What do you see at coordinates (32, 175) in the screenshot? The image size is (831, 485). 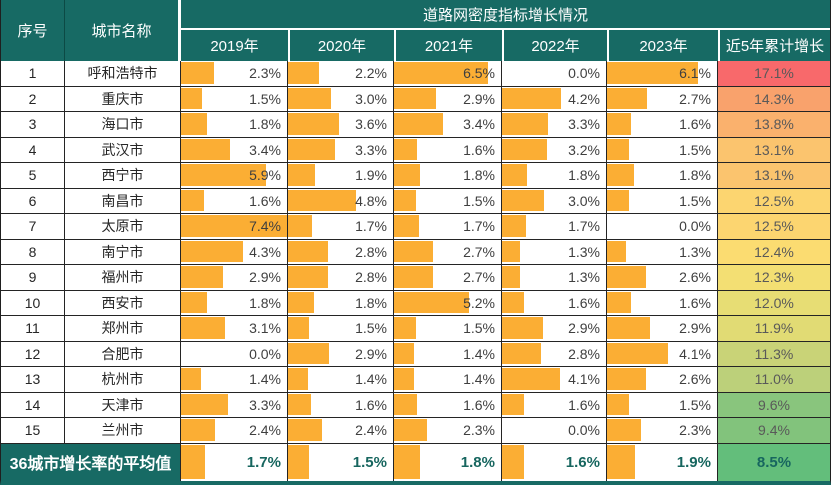 I see `row-index: 5` at bounding box center [32, 175].